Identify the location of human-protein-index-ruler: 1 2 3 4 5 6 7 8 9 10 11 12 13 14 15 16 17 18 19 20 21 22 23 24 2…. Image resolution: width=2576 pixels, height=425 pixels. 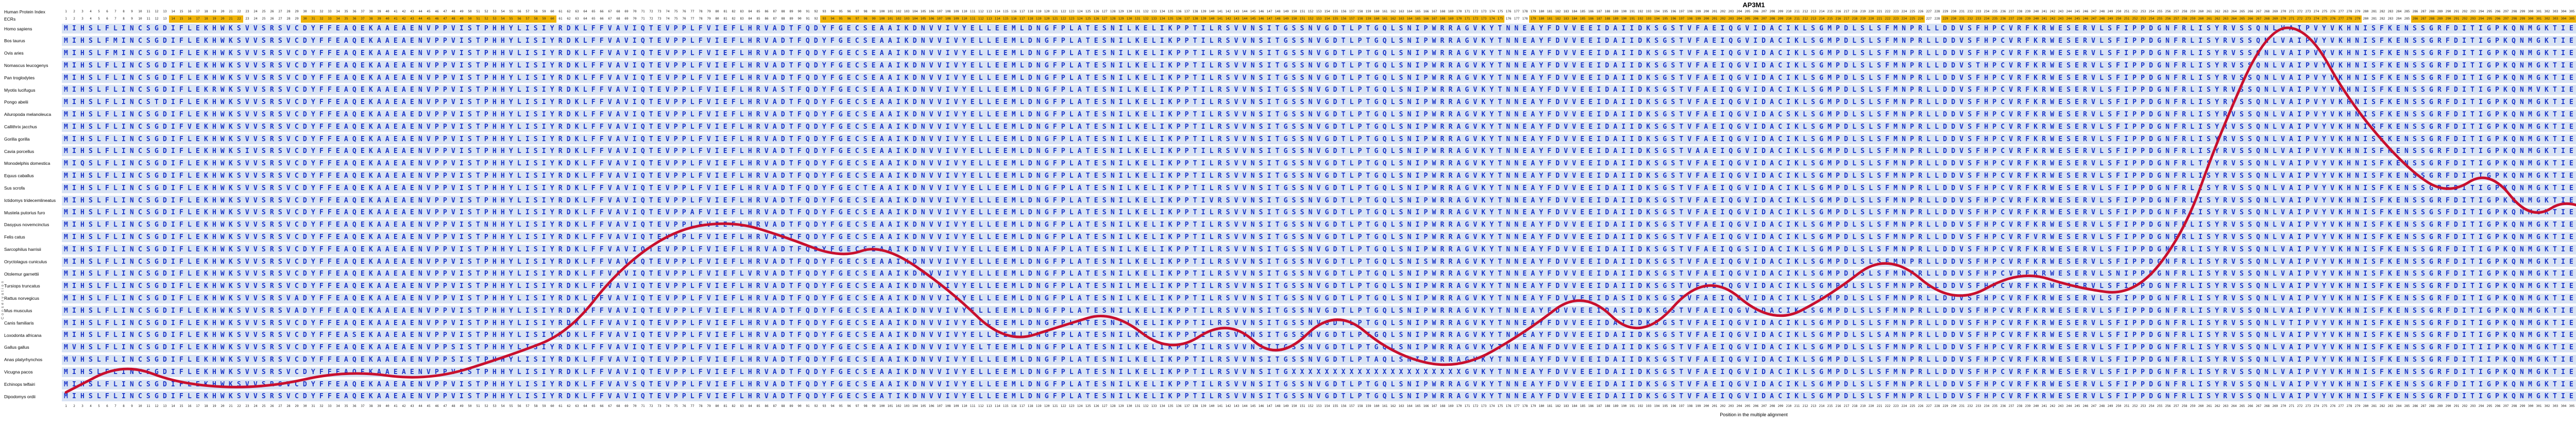
(1319, 11).